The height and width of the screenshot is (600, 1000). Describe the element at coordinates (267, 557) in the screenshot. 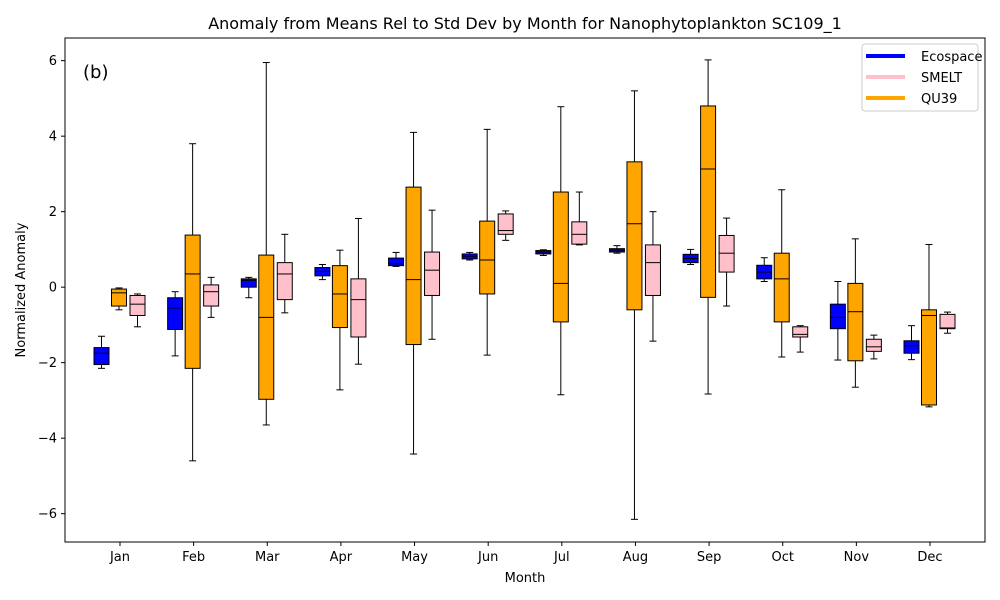

I see `x-tick-label-mar: Mar` at that location.